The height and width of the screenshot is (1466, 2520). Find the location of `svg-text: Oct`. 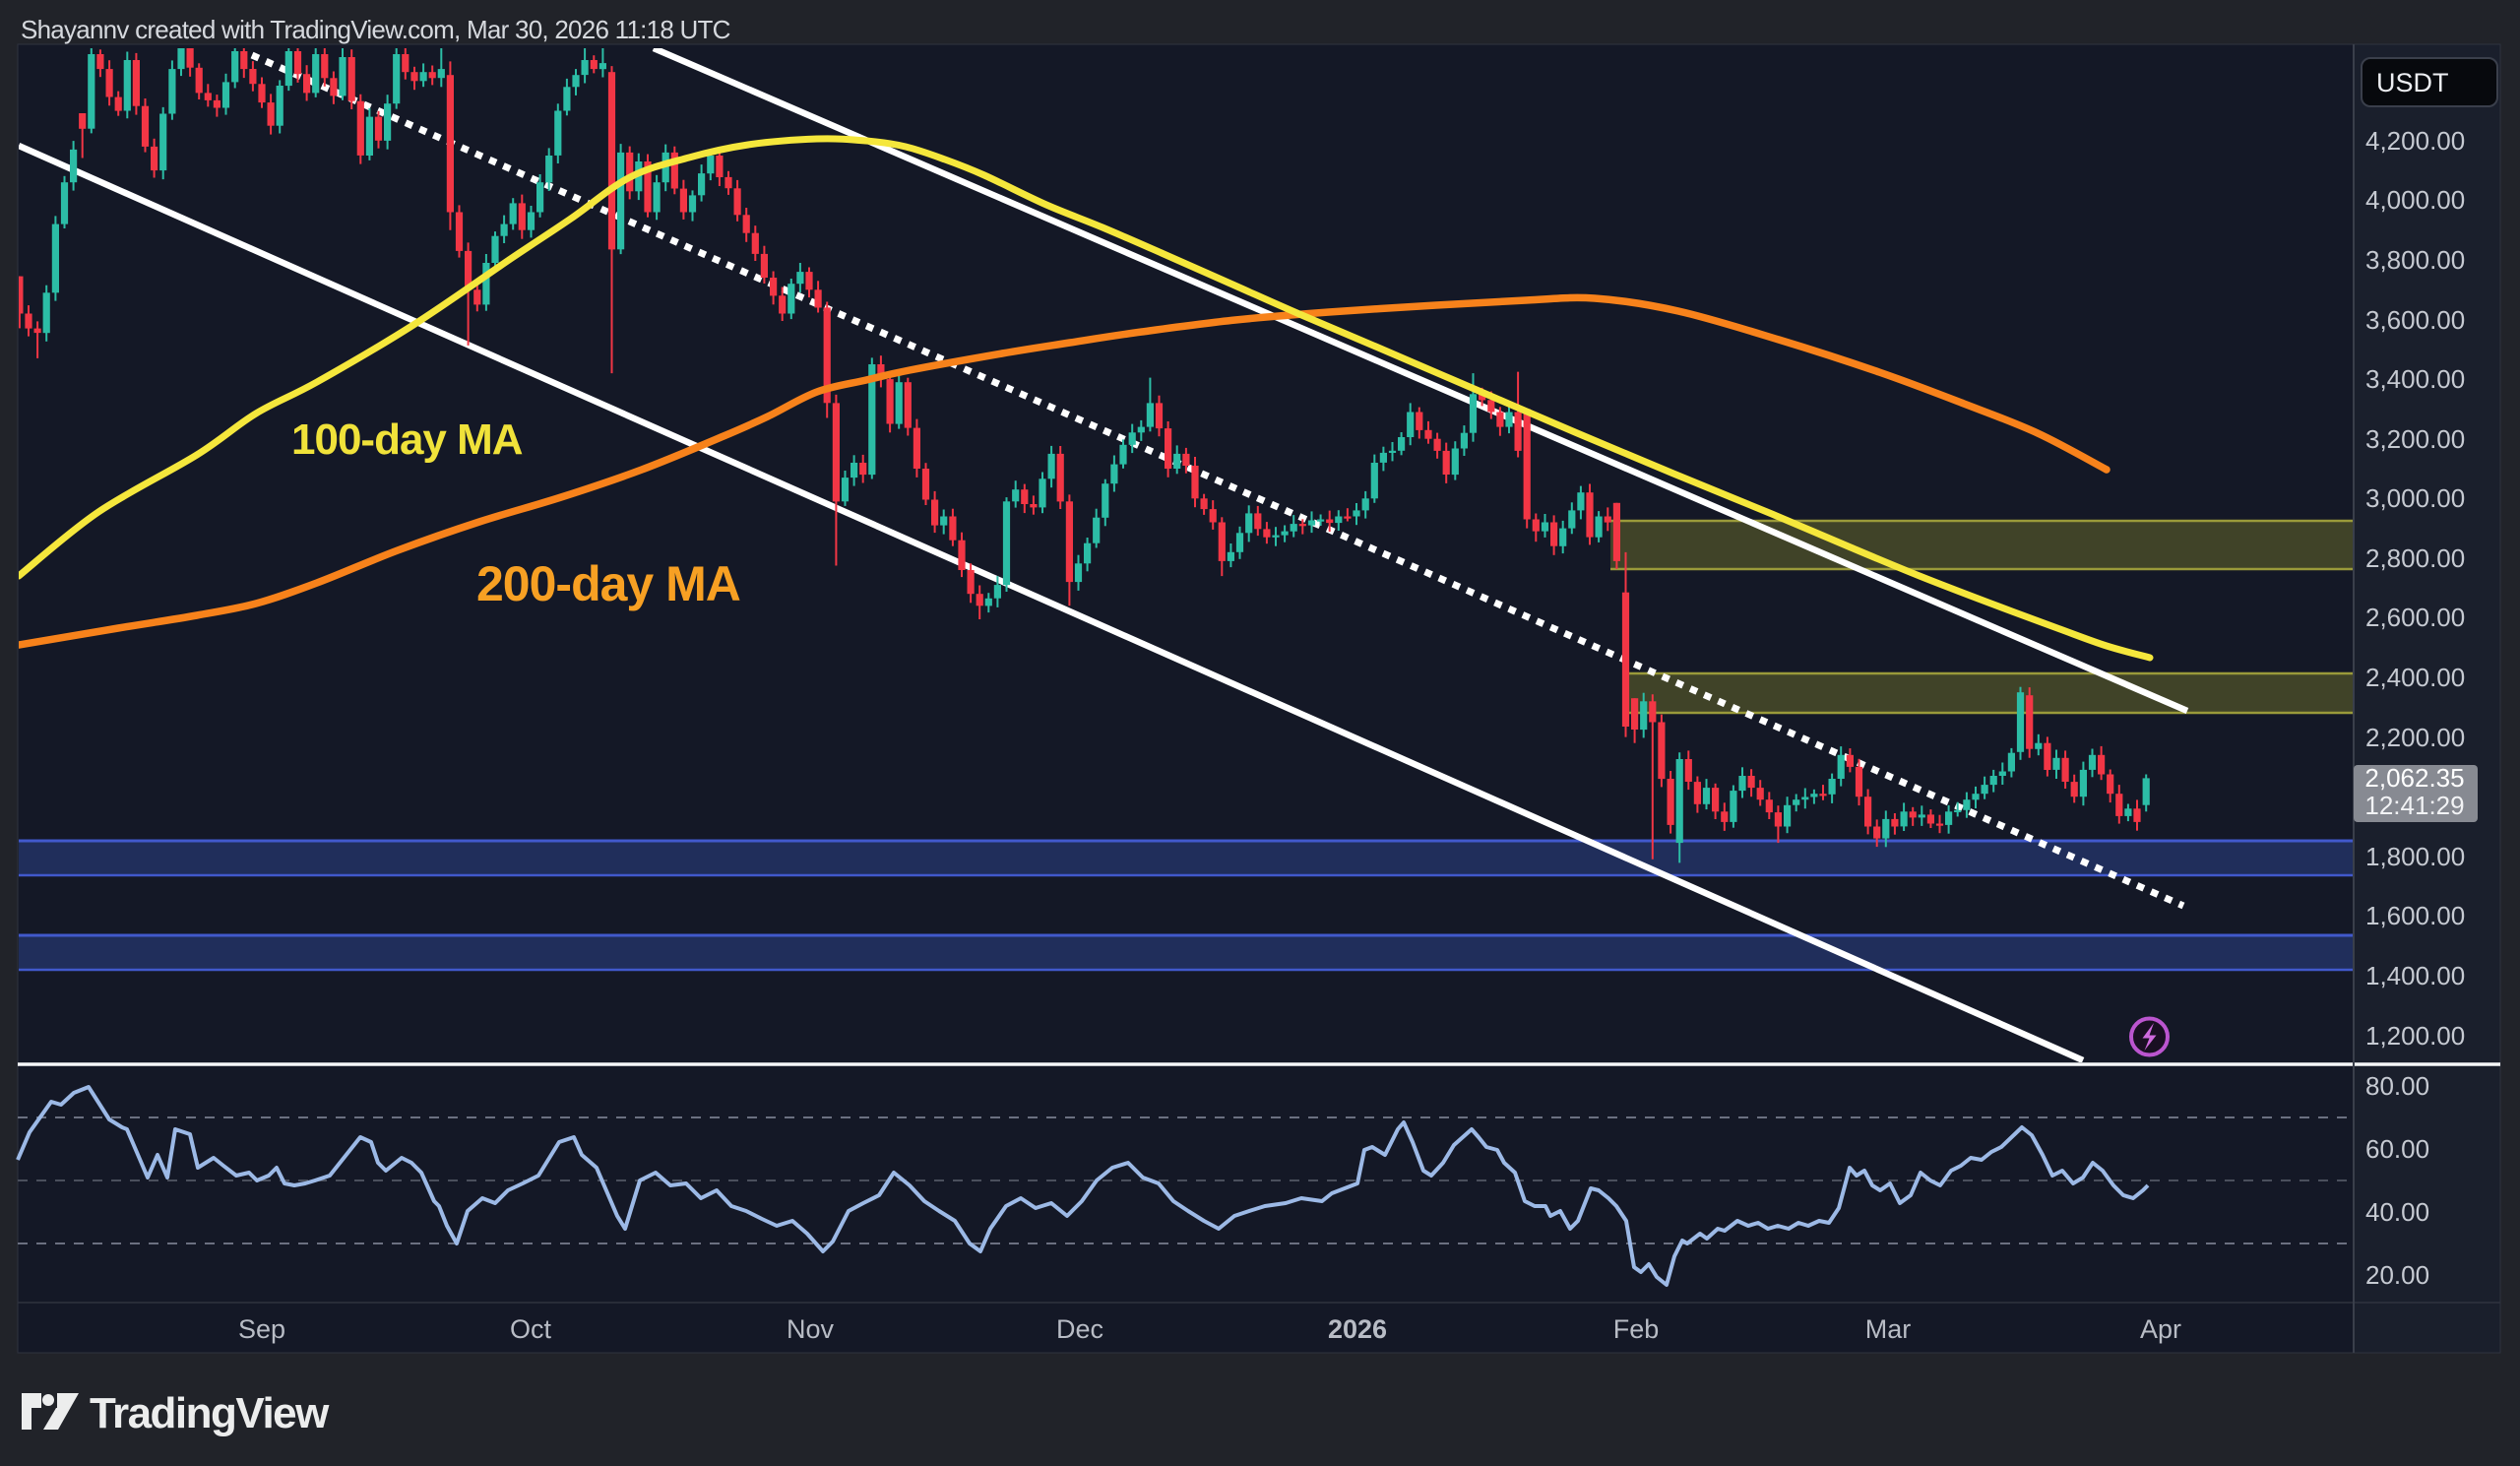

svg-text: Oct is located at coordinates (531, 1329).